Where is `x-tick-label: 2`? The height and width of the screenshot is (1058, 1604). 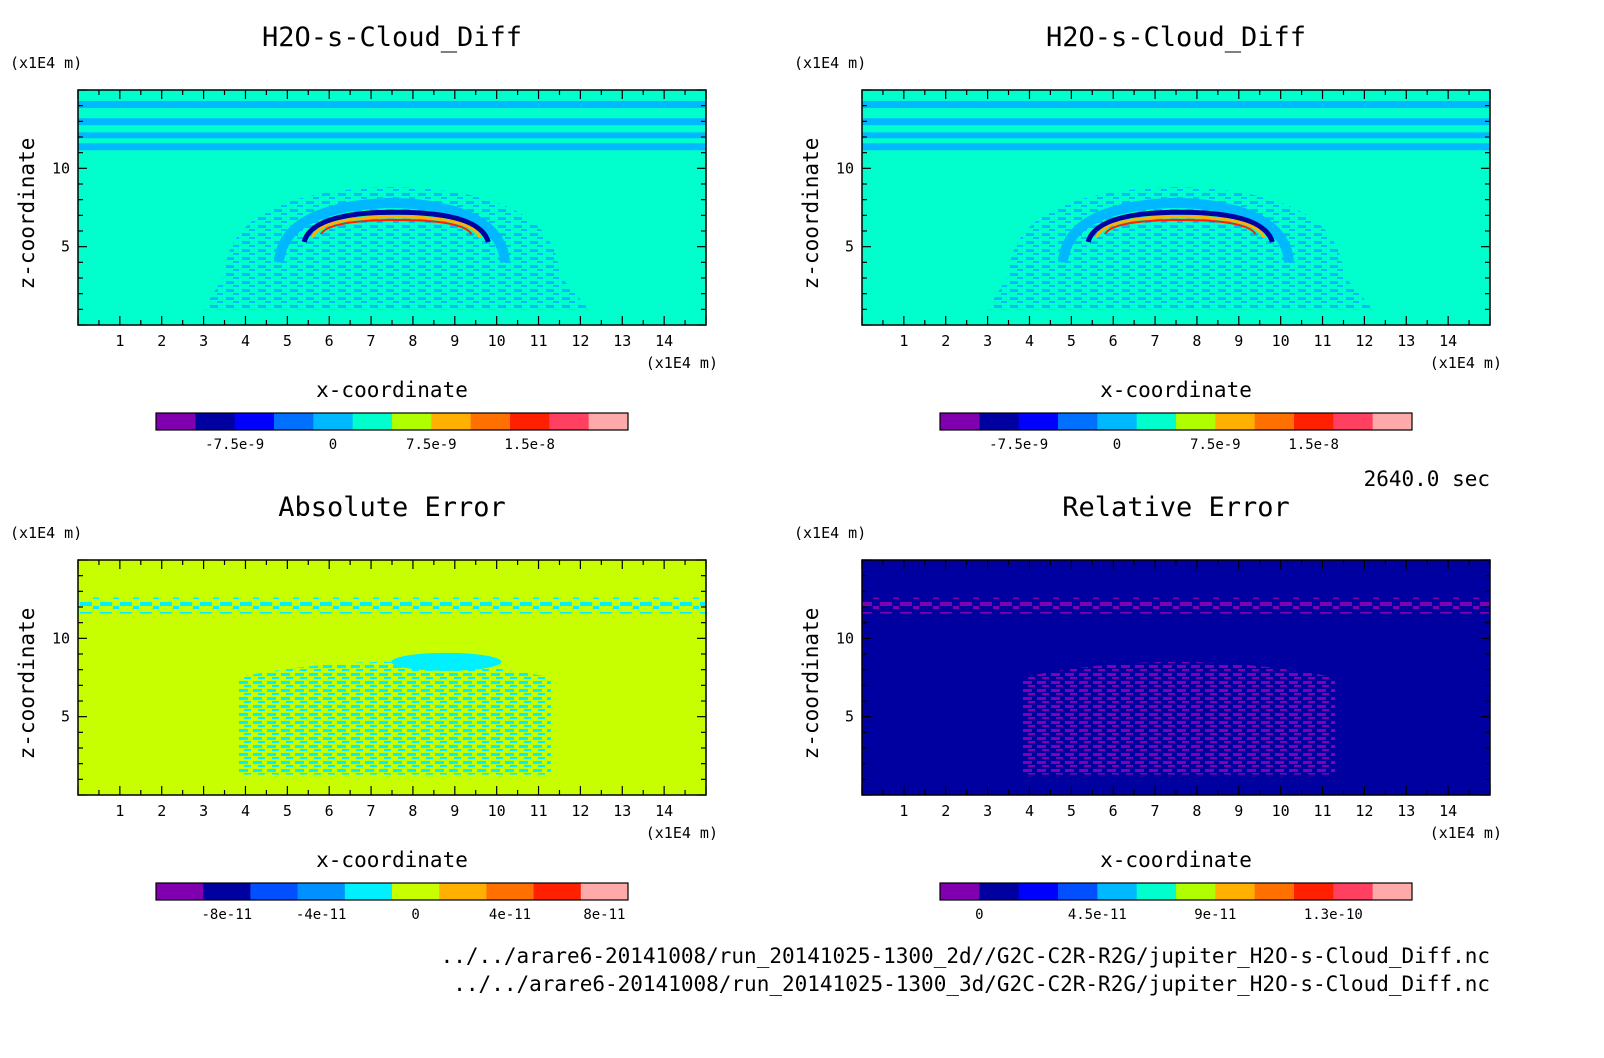 x-tick-label: 2 is located at coordinates (161, 341).